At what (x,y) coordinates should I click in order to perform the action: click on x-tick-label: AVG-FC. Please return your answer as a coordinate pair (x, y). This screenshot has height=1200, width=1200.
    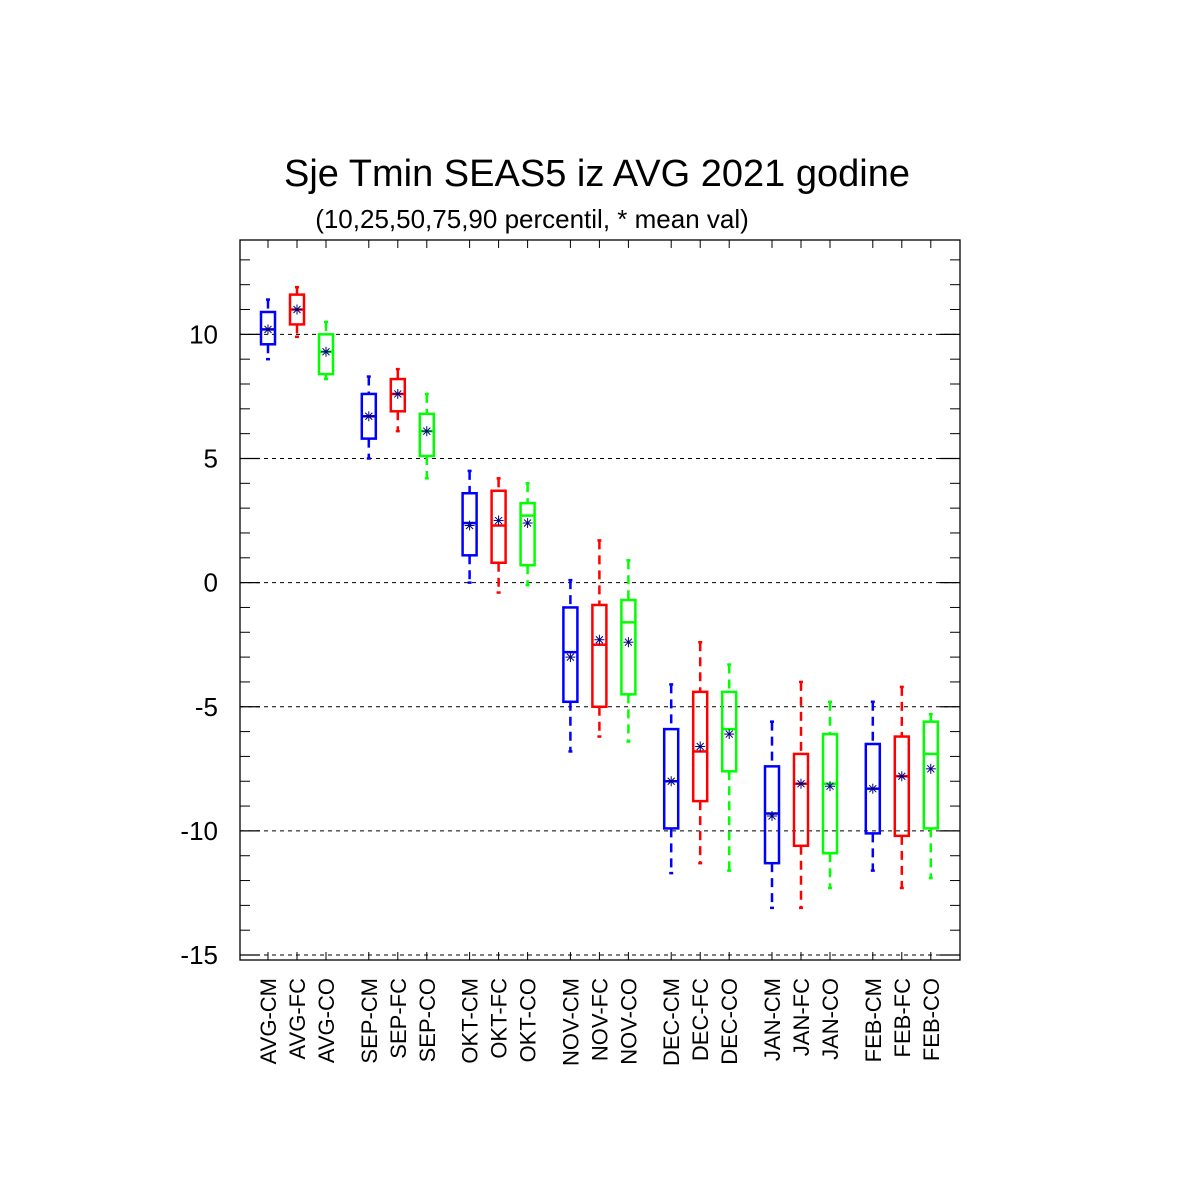
    Looking at the image, I should click on (297, 1019).